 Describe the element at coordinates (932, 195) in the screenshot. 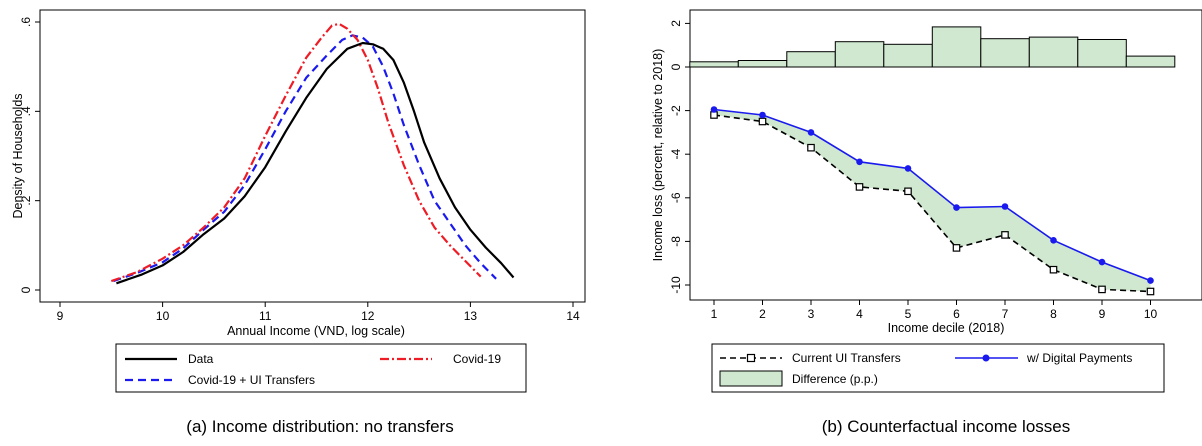

I see `series-w-digital-payments-line` at that location.